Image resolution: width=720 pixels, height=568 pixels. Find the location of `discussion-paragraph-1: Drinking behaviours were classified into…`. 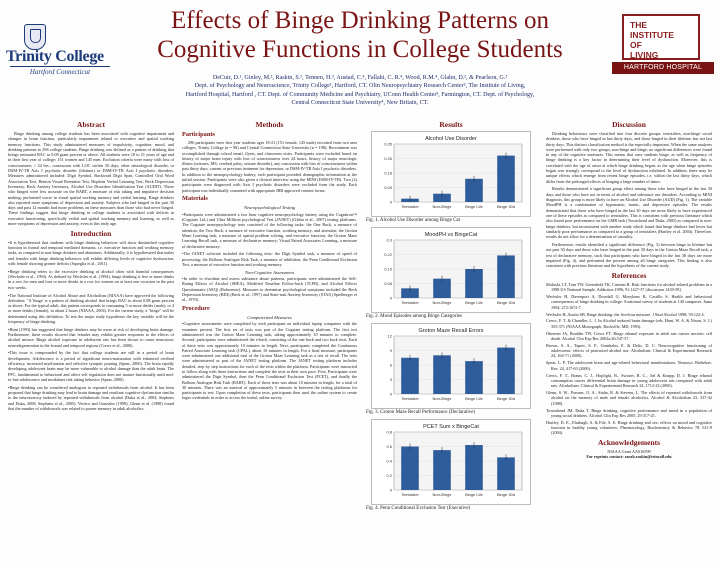

discussion-paragraph-1: Drinking behaviours were classified into… is located at coordinates (629, 157).